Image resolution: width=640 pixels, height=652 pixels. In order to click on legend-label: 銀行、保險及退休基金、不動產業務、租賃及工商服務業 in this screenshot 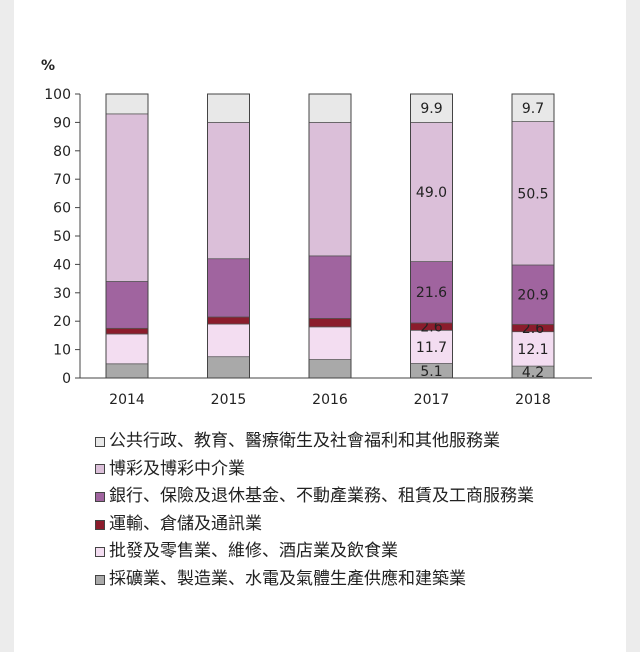, I will do `click(321, 496)`.